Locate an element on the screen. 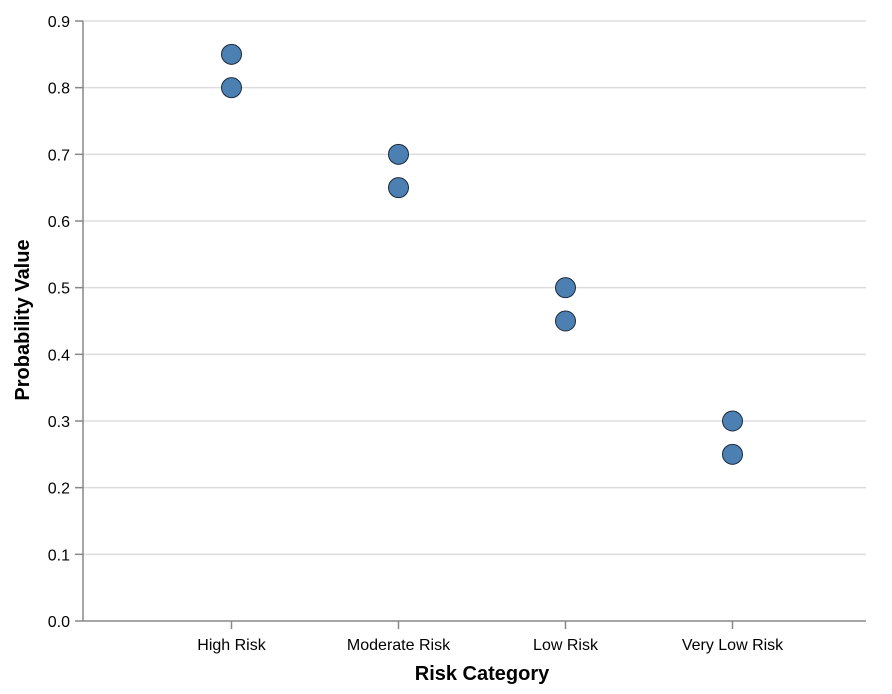 This screenshot has width=892, height=694. y-tick-label: 0.2 is located at coordinates (59, 489).